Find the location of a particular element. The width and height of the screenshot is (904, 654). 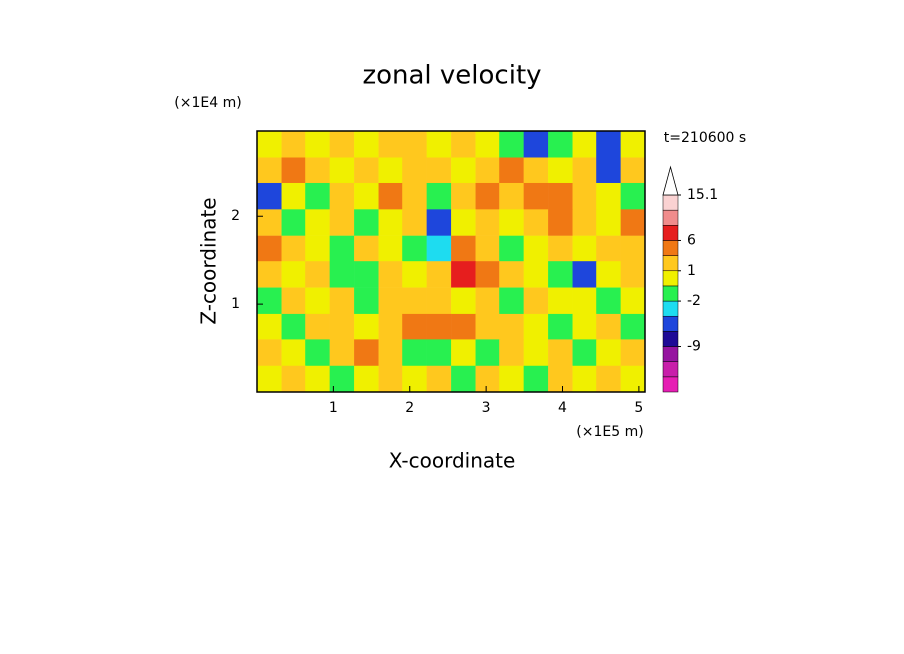

x-tick-label: 4 is located at coordinates (562, 408).